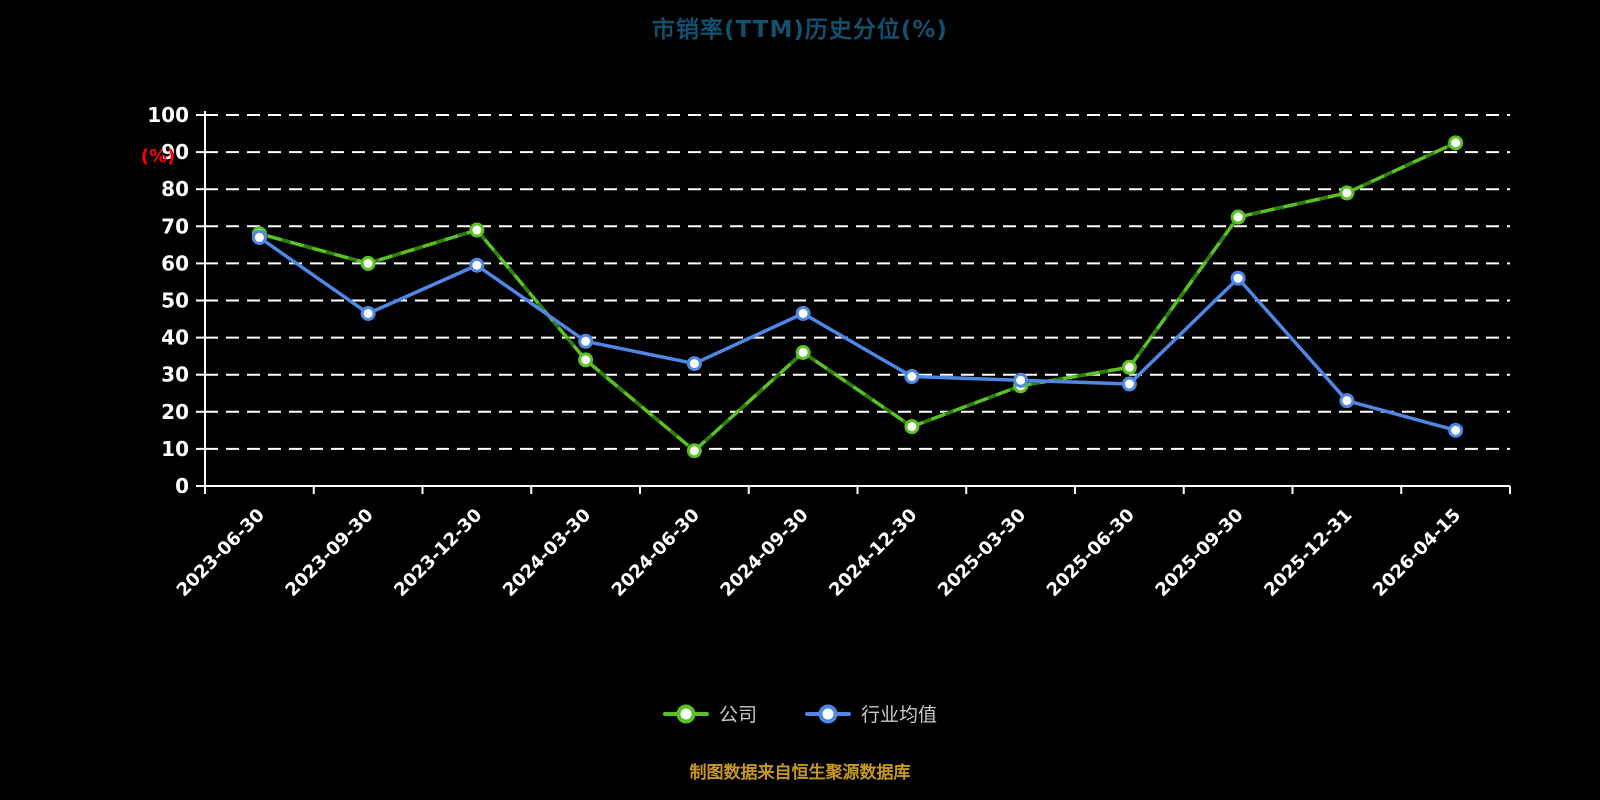 This screenshot has width=1600, height=800. What do you see at coordinates (800, 773) in the screenshot?
I see `data-source-note: 制图数据来自恒生聚源数据库` at bounding box center [800, 773].